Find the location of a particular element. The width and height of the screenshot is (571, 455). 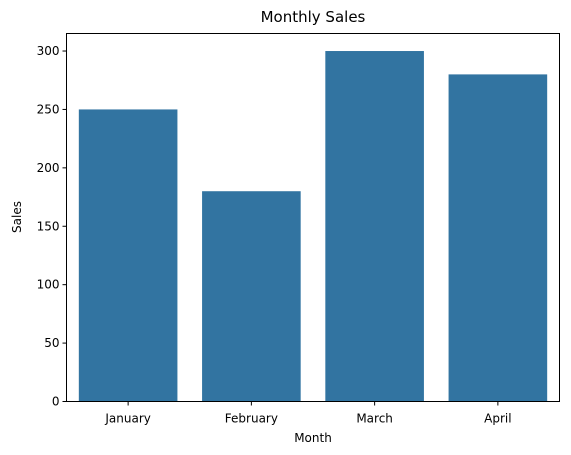

y-tick-label: 150 is located at coordinates (48, 226).